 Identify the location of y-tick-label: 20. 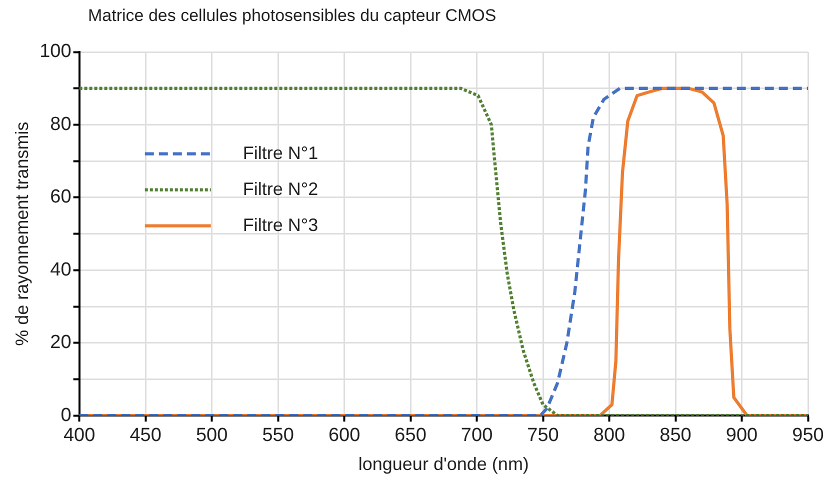
(61, 343).